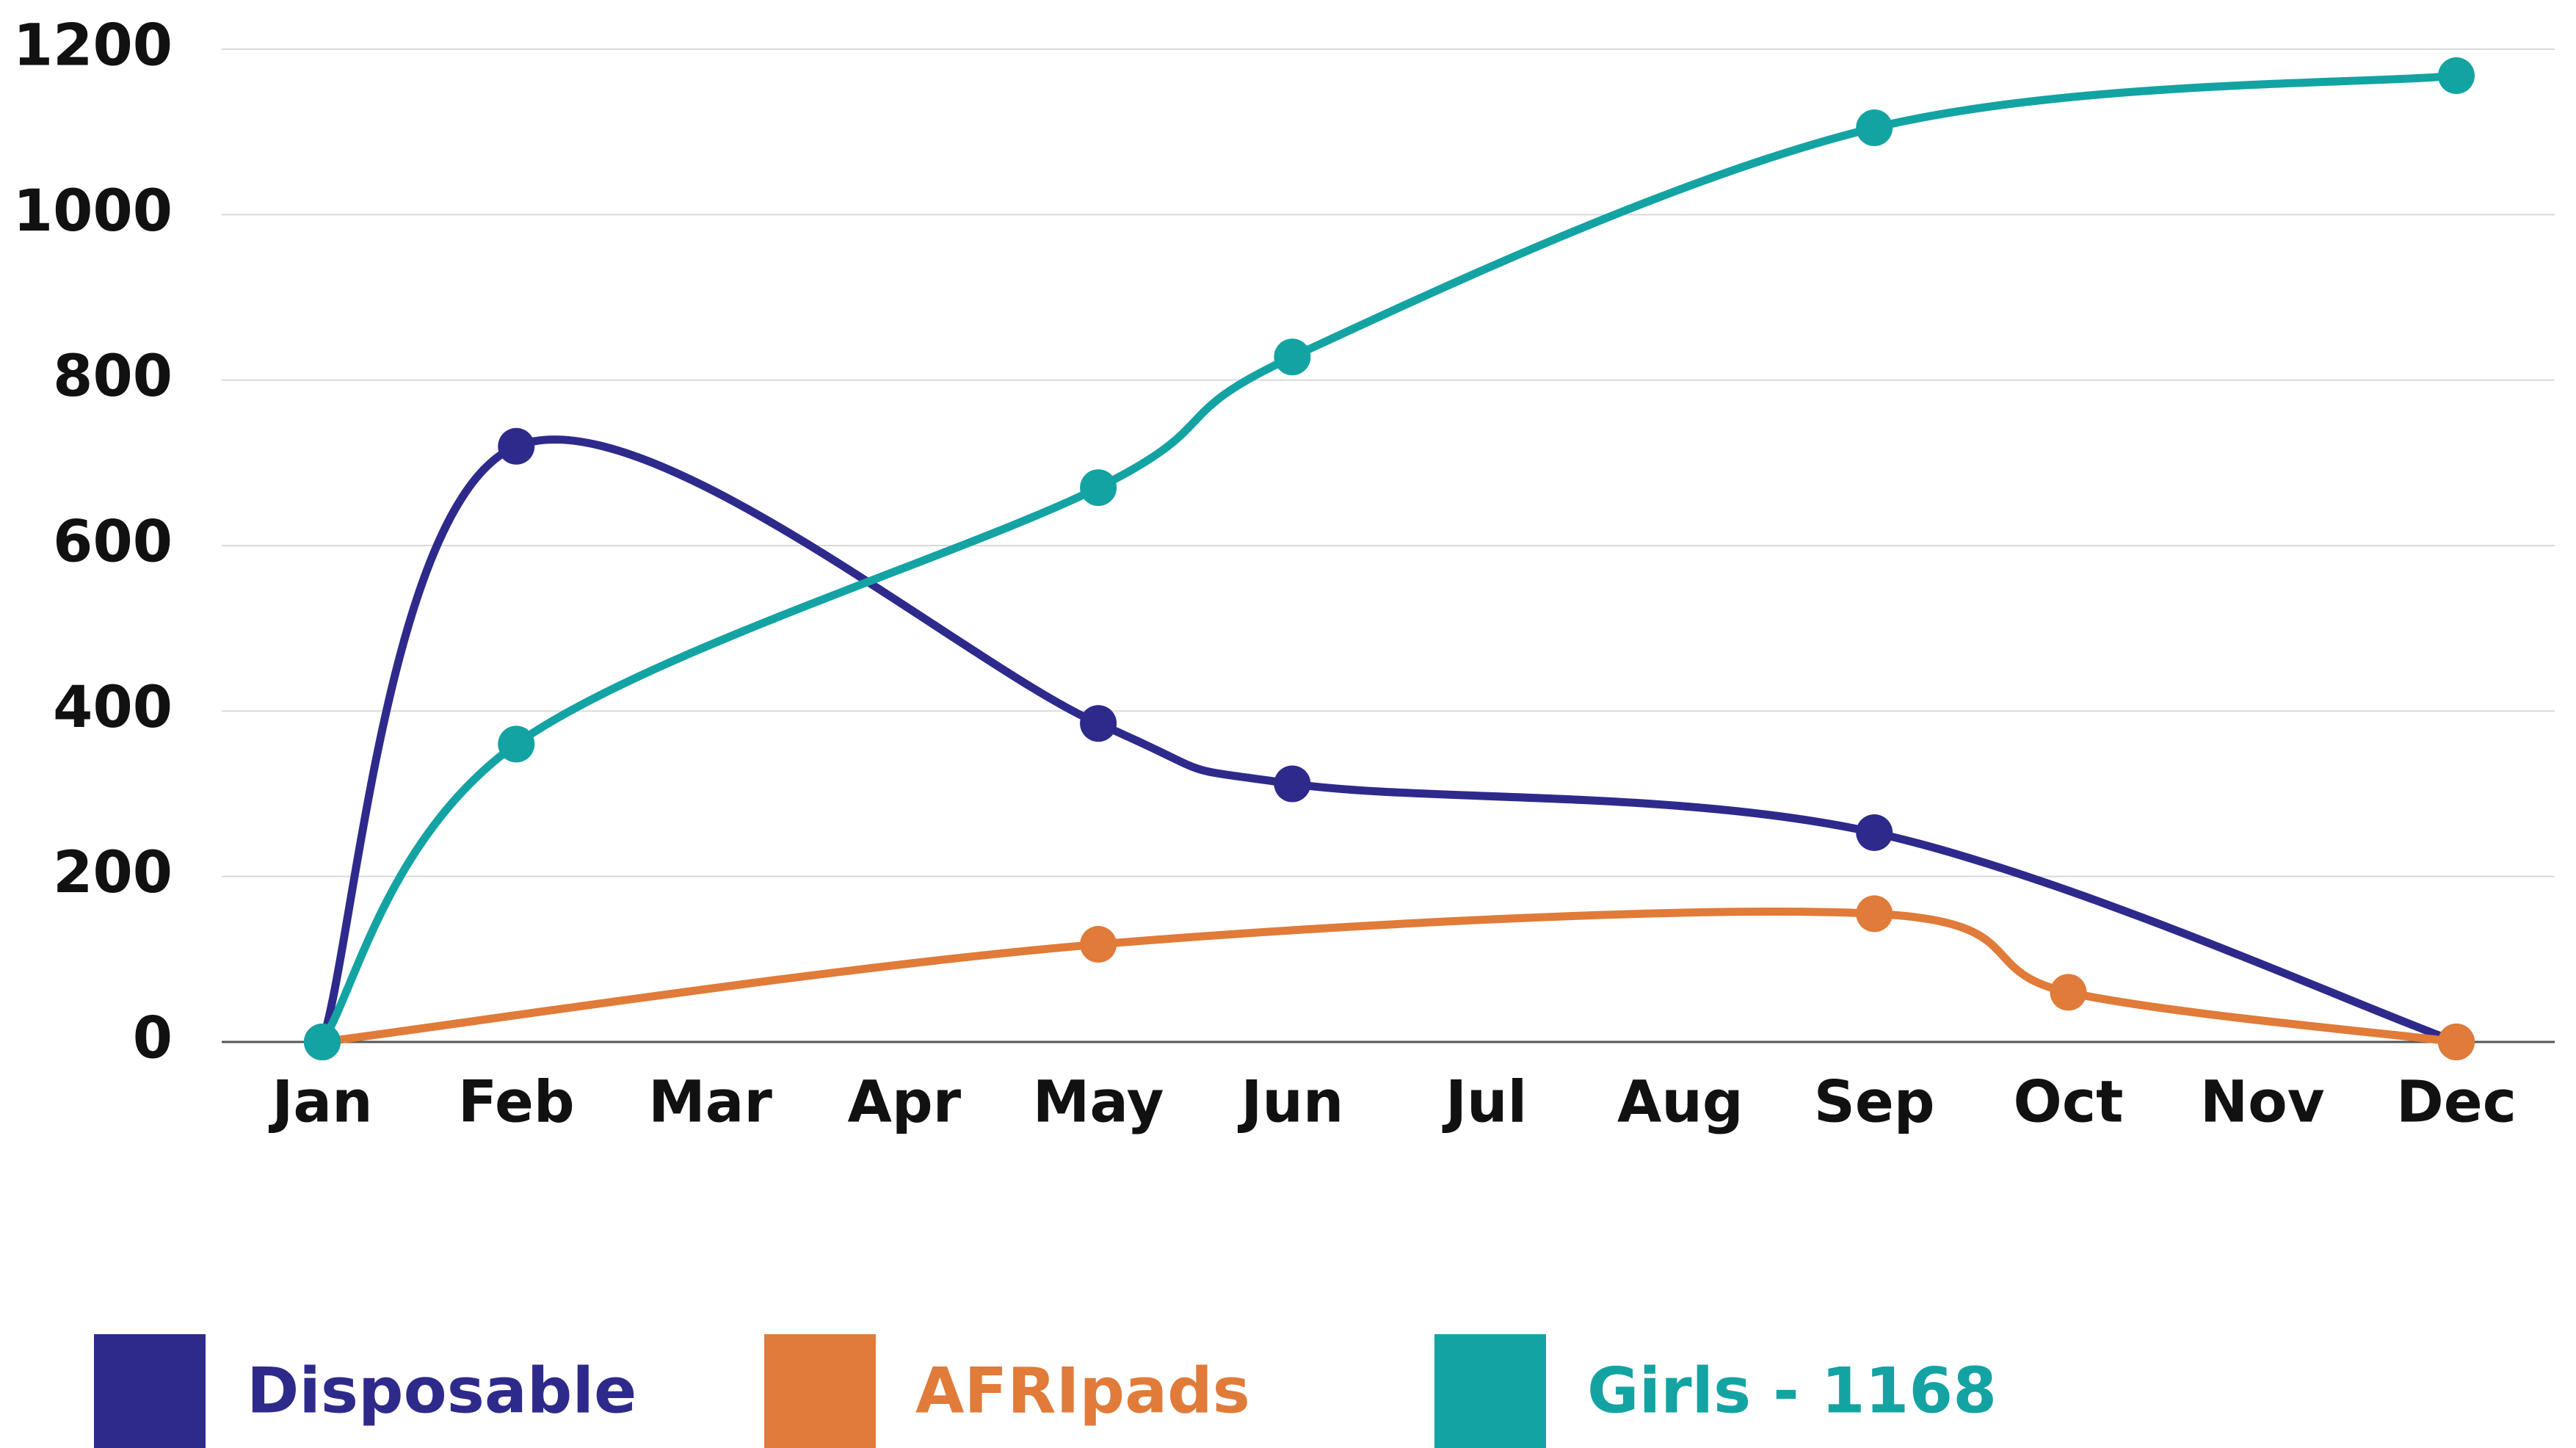 This screenshot has width=2576, height=1448. What do you see at coordinates (153, 1038) in the screenshot?
I see `y-tick-label: 0` at bounding box center [153, 1038].